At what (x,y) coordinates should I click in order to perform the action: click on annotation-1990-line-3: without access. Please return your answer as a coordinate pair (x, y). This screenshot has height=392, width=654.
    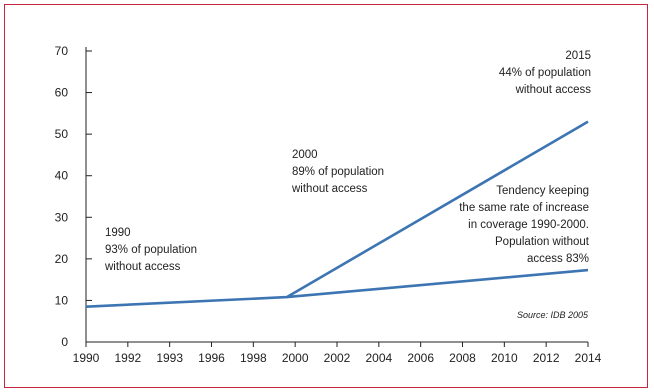
    Looking at the image, I should click on (142, 267).